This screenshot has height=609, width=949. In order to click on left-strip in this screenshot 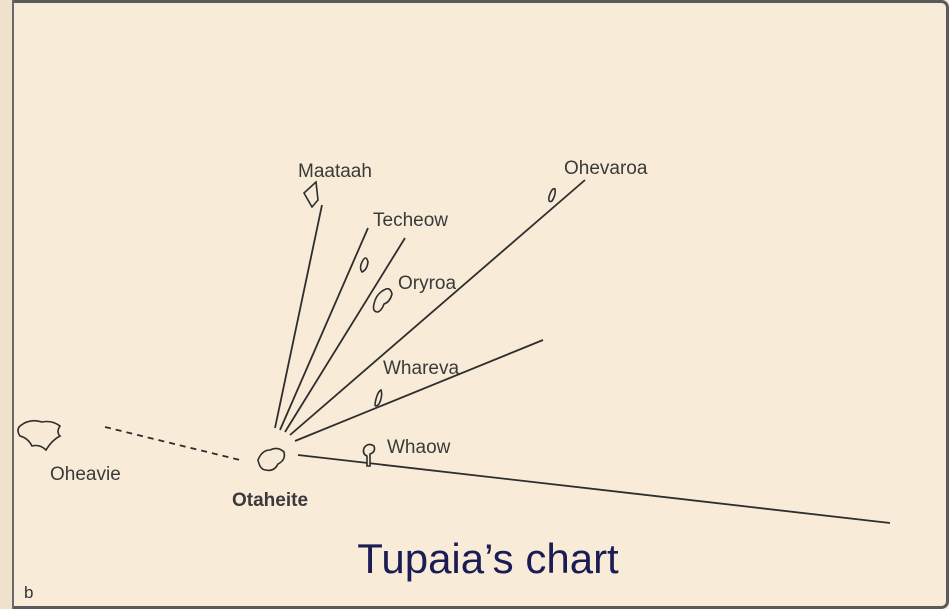, I will do `click(7, 304)`.